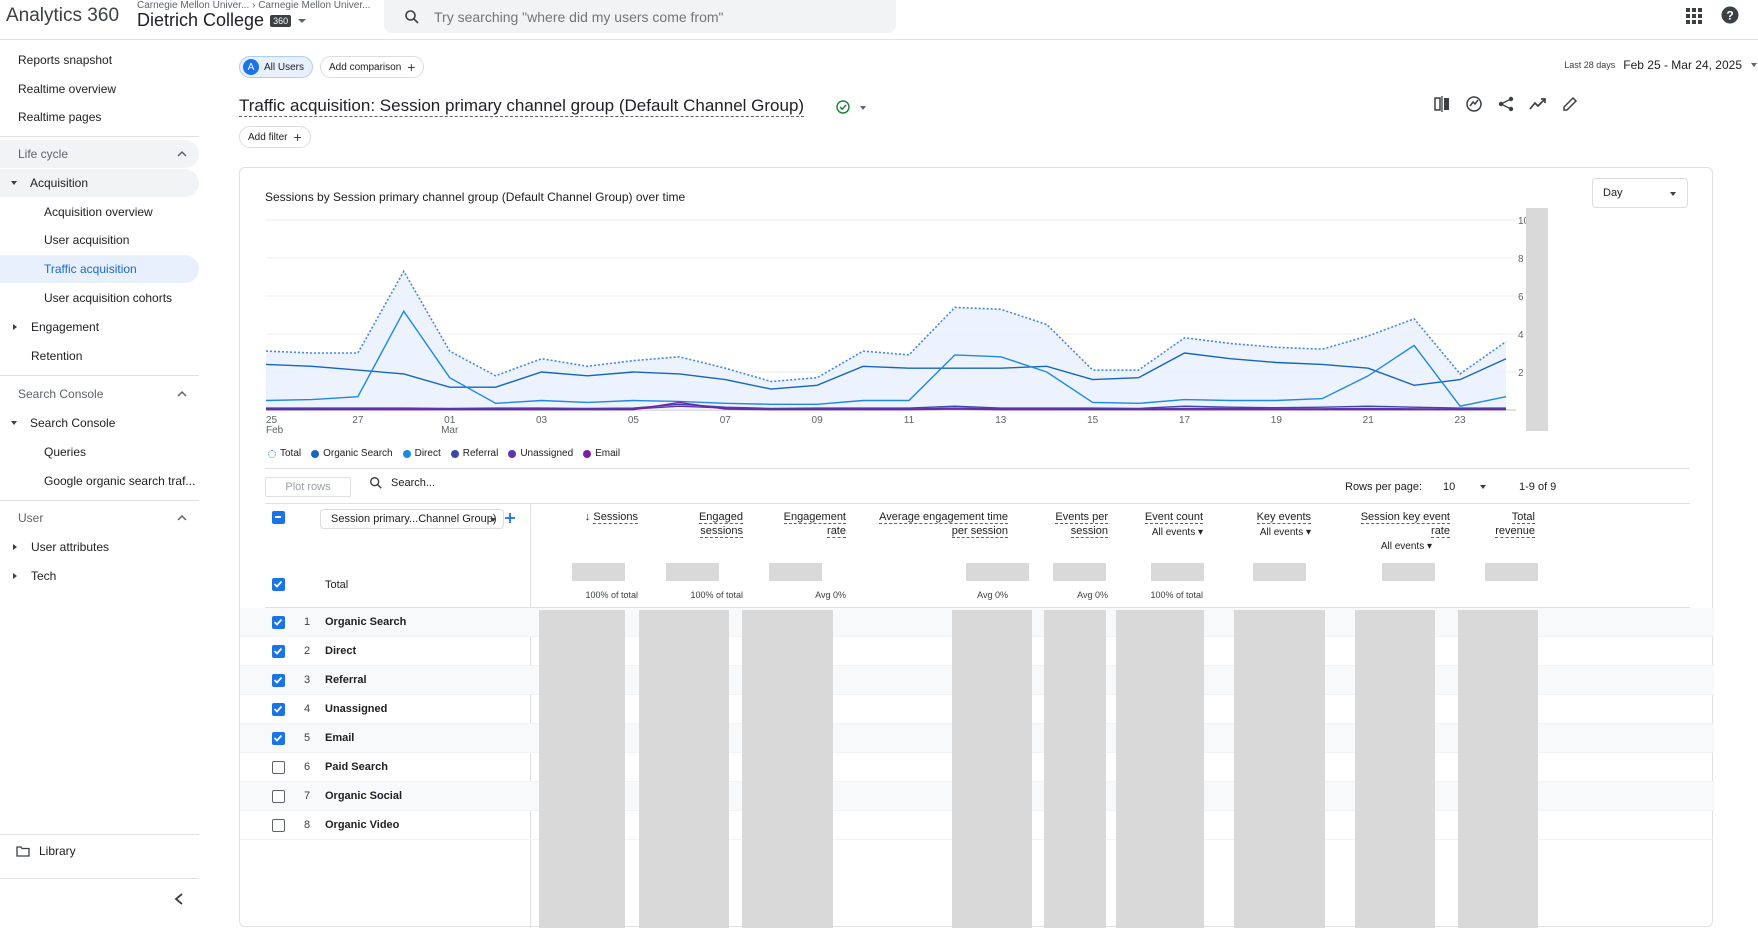 The height and width of the screenshot is (928, 1758). Describe the element at coordinates (65, 60) in the screenshot. I see `sidebar-item-reports-snapshot: Reports snapshot` at that location.